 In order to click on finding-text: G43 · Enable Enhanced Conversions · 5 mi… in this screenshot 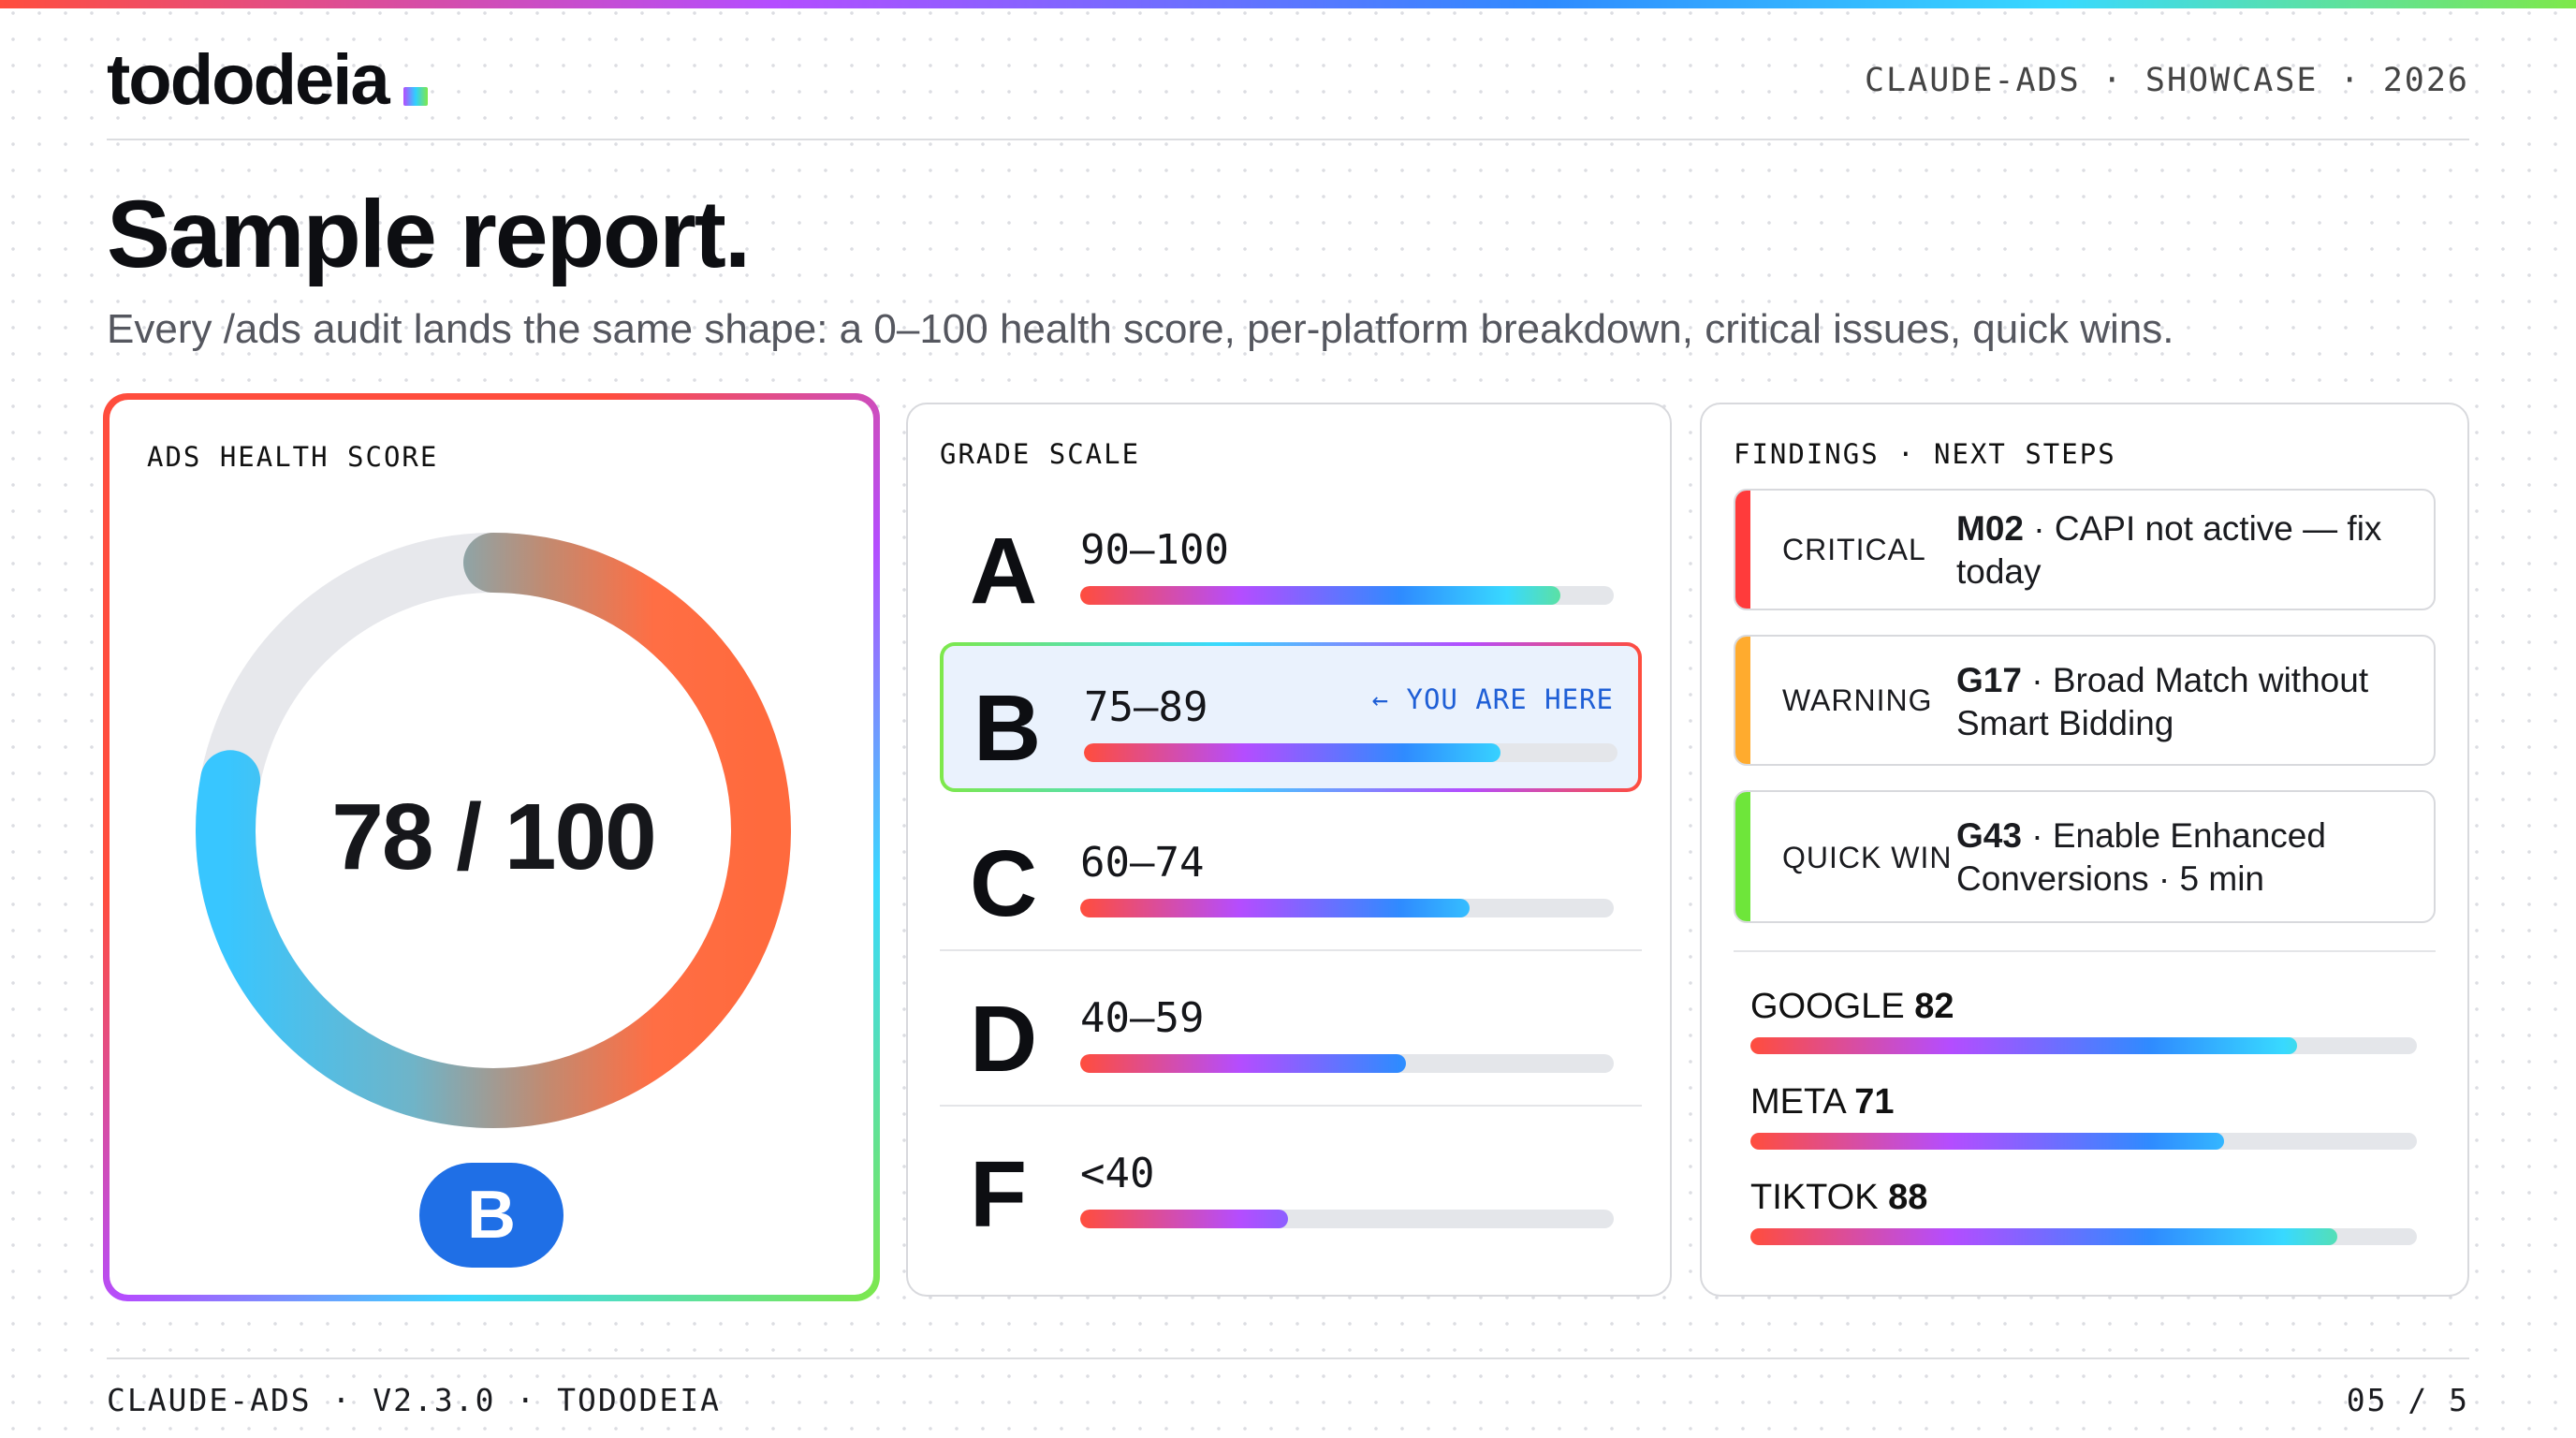, I will do `click(2185, 857)`.